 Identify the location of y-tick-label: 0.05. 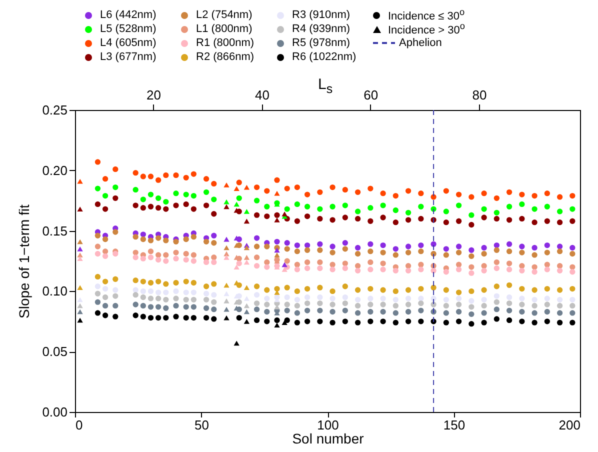
(55, 352).